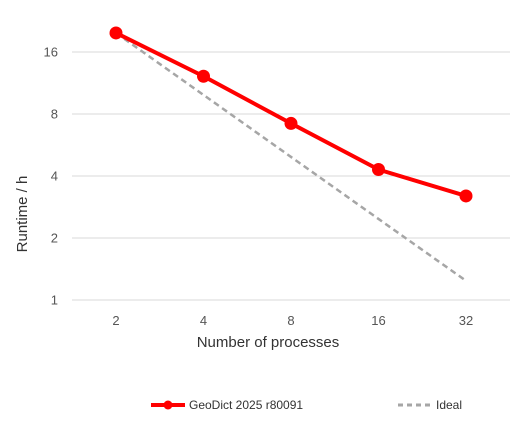 This screenshot has width=529, height=428. I want to click on y-tick-label-4: 4, so click(54, 176).